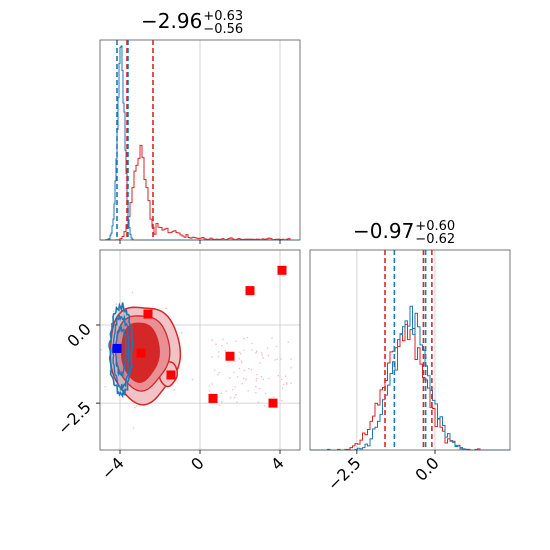 Image resolution: width=550 pixels, height=550 pixels. Describe the element at coordinates (223, 16) in the screenshot. I see `p1-title-plus: +0.63` at that location.